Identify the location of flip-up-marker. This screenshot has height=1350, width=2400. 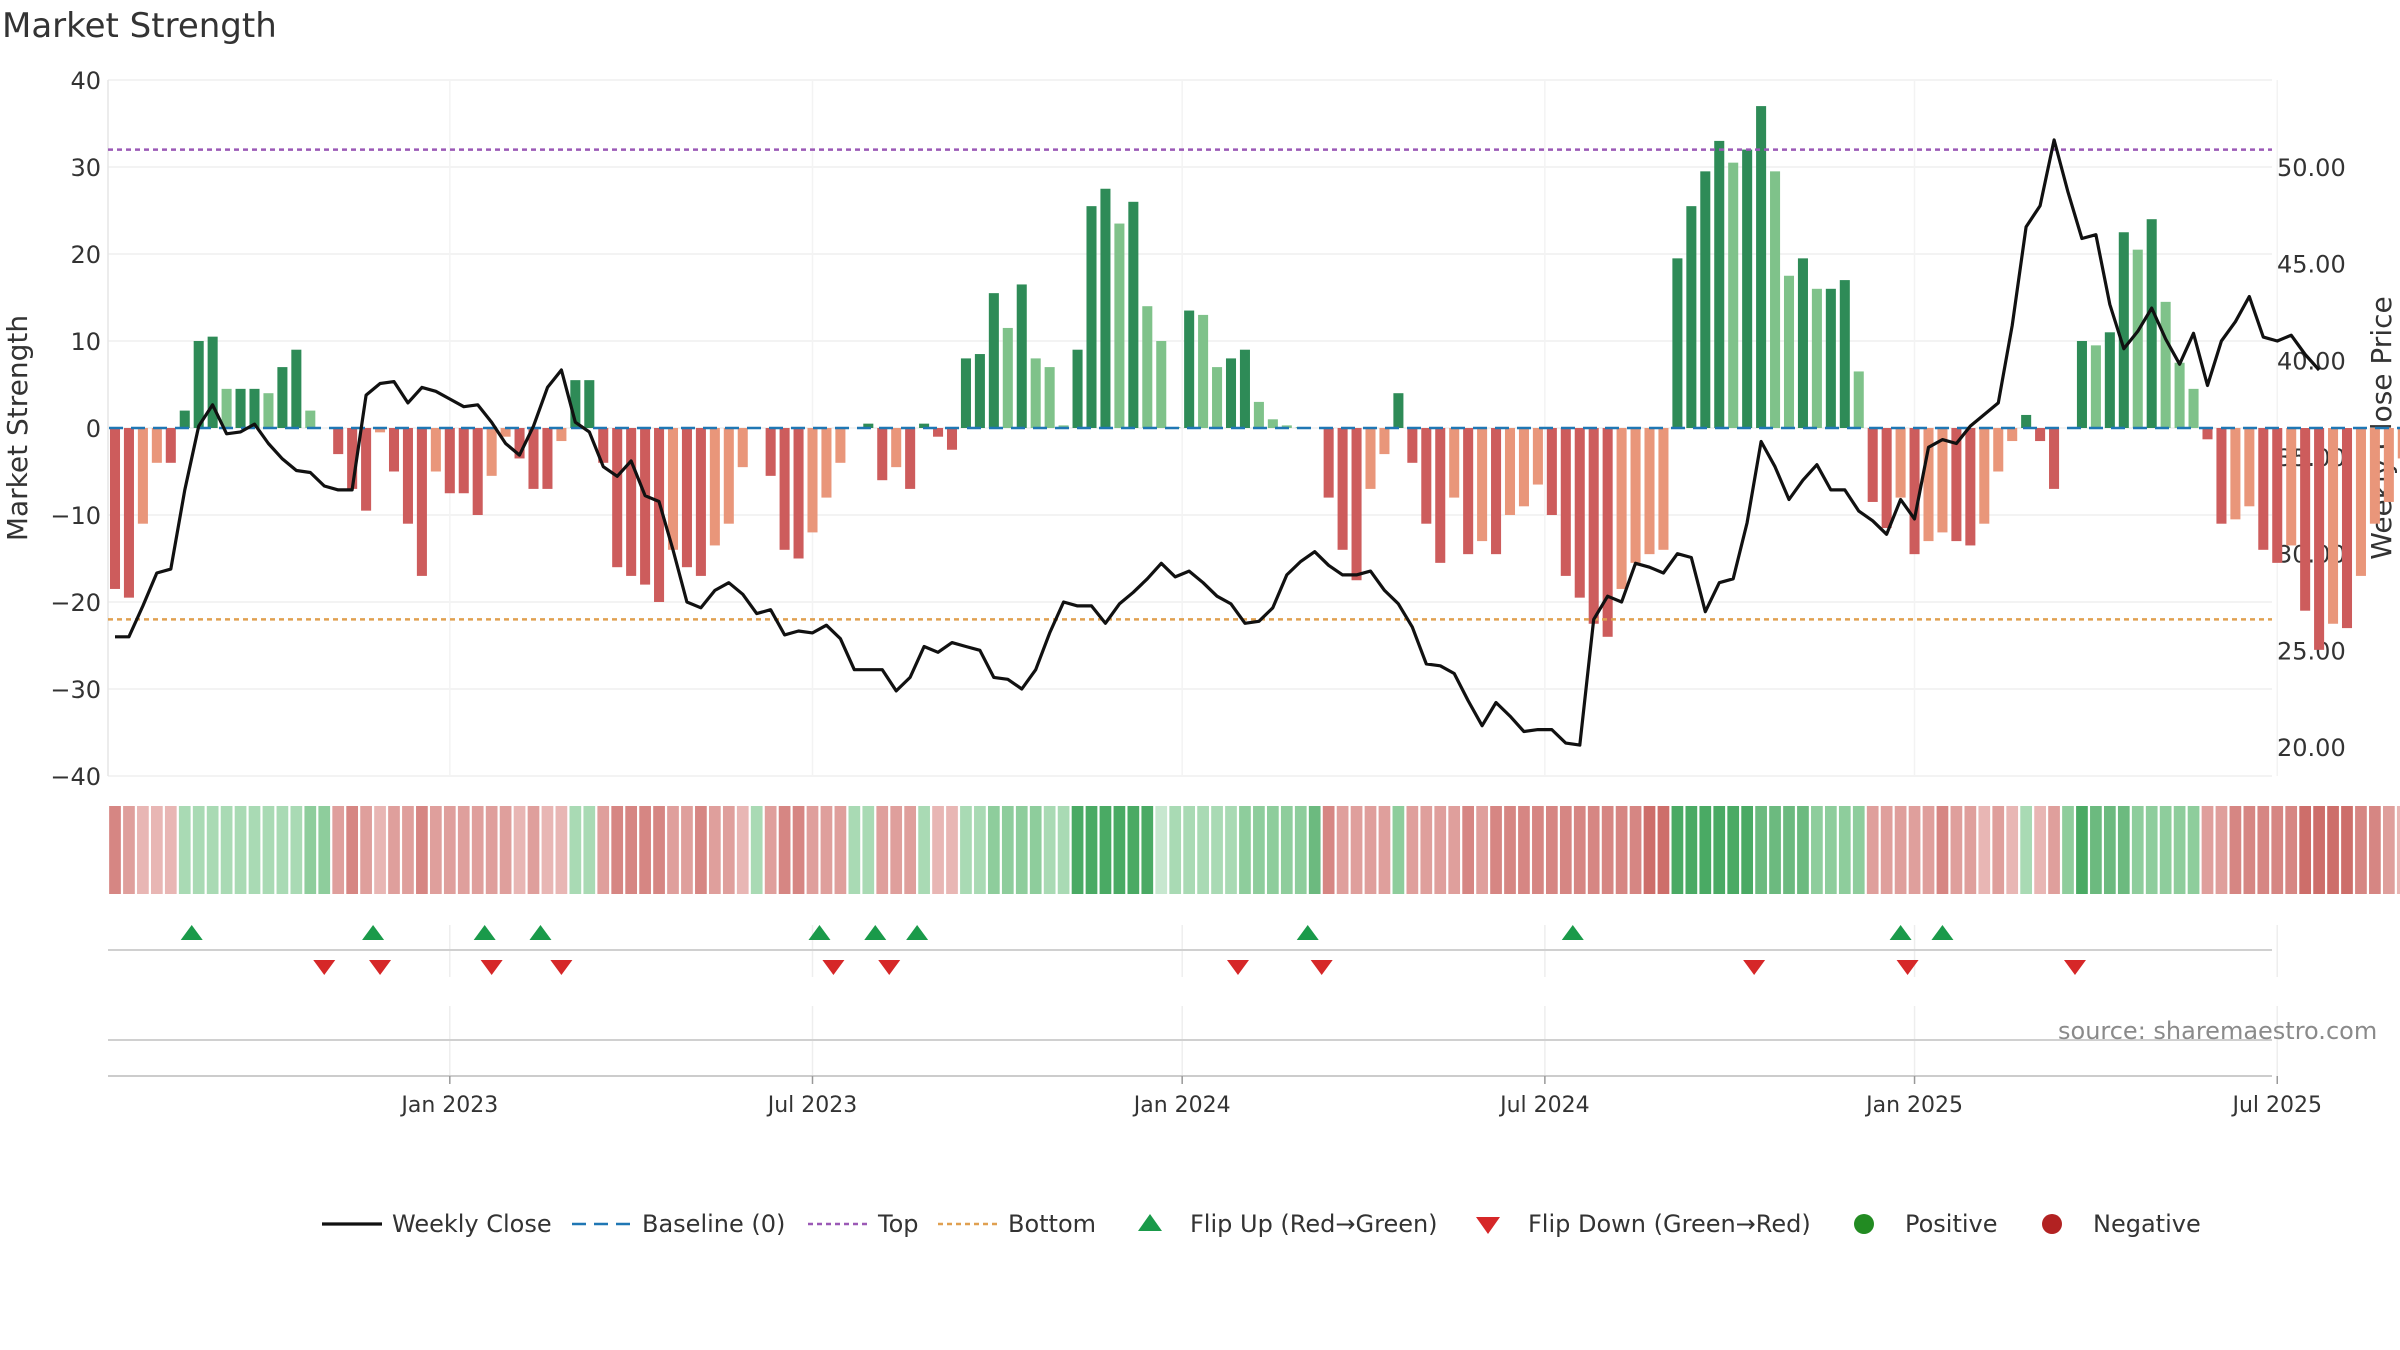
(1900, 932).